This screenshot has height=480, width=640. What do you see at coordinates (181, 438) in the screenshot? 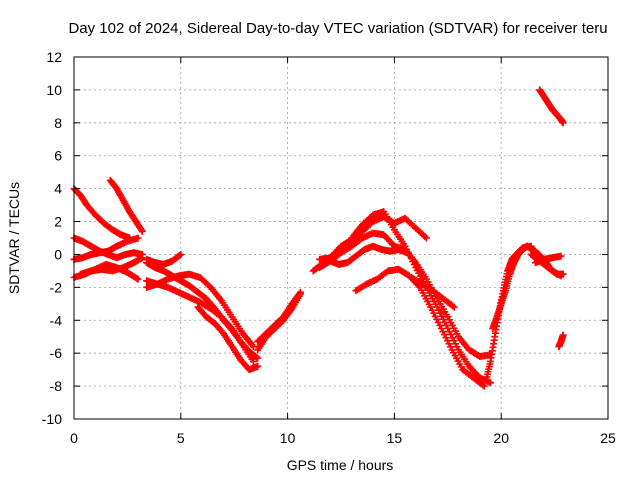
I see `x-tick-label: 5` at bounding box center [181, 438].